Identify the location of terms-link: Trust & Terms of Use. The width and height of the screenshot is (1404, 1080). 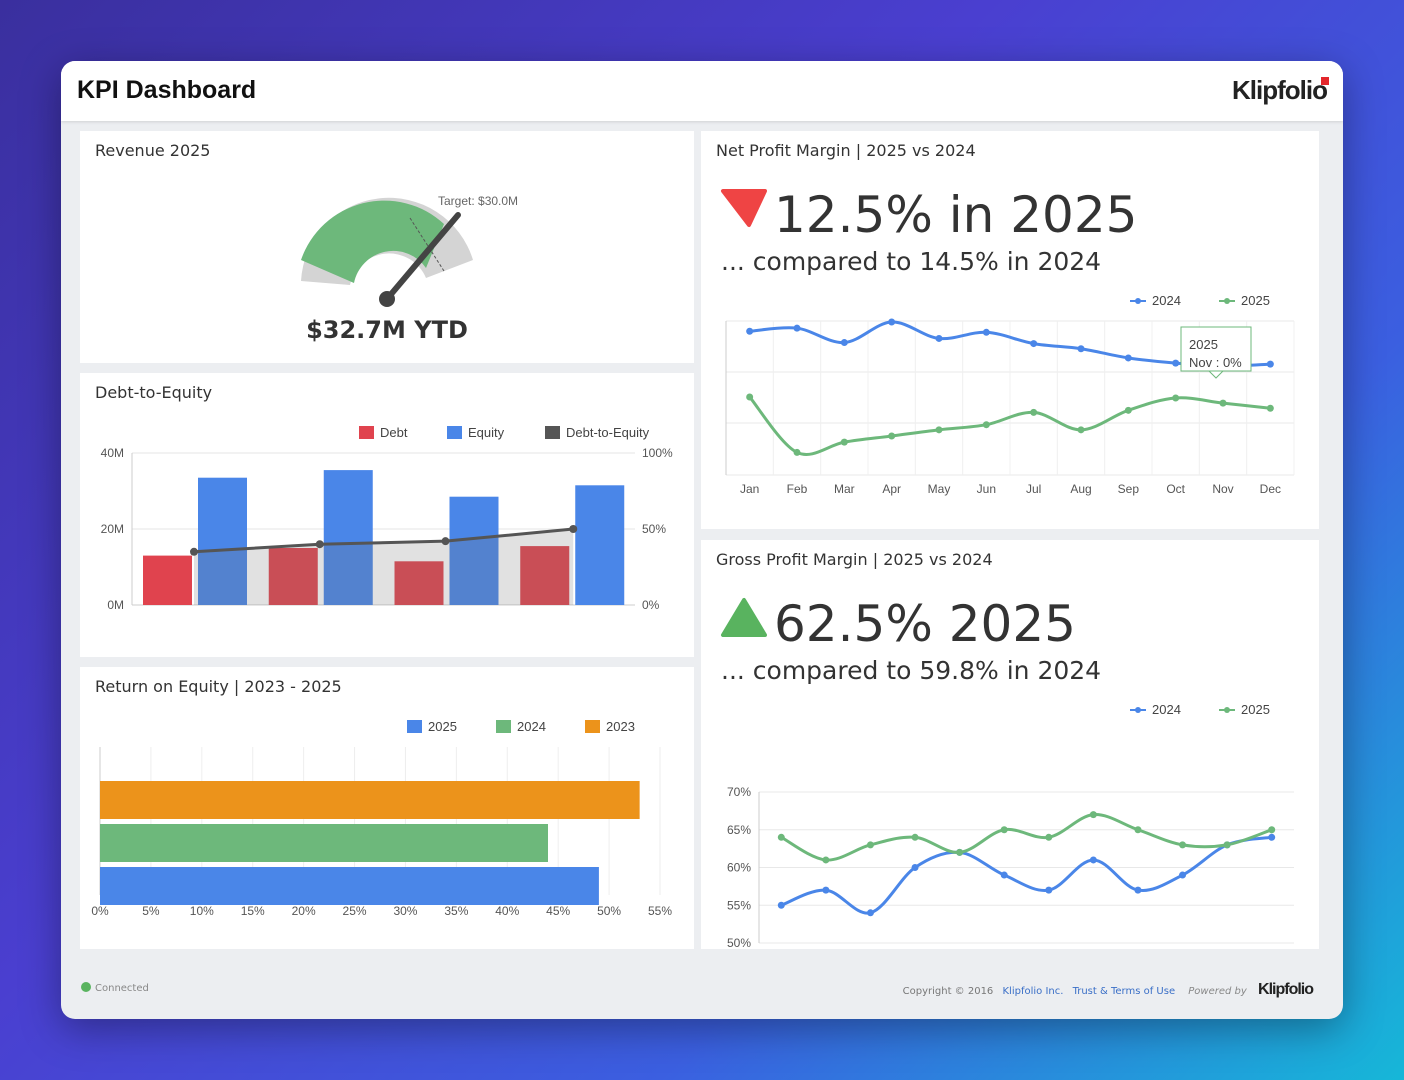
(1124, 991).